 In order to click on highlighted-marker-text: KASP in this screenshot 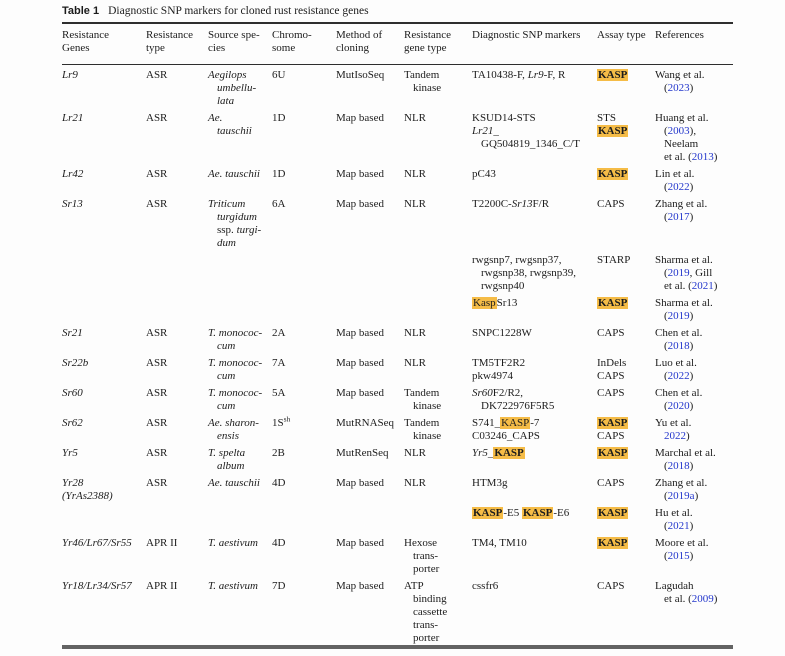, I will do `click(515, 423)`.